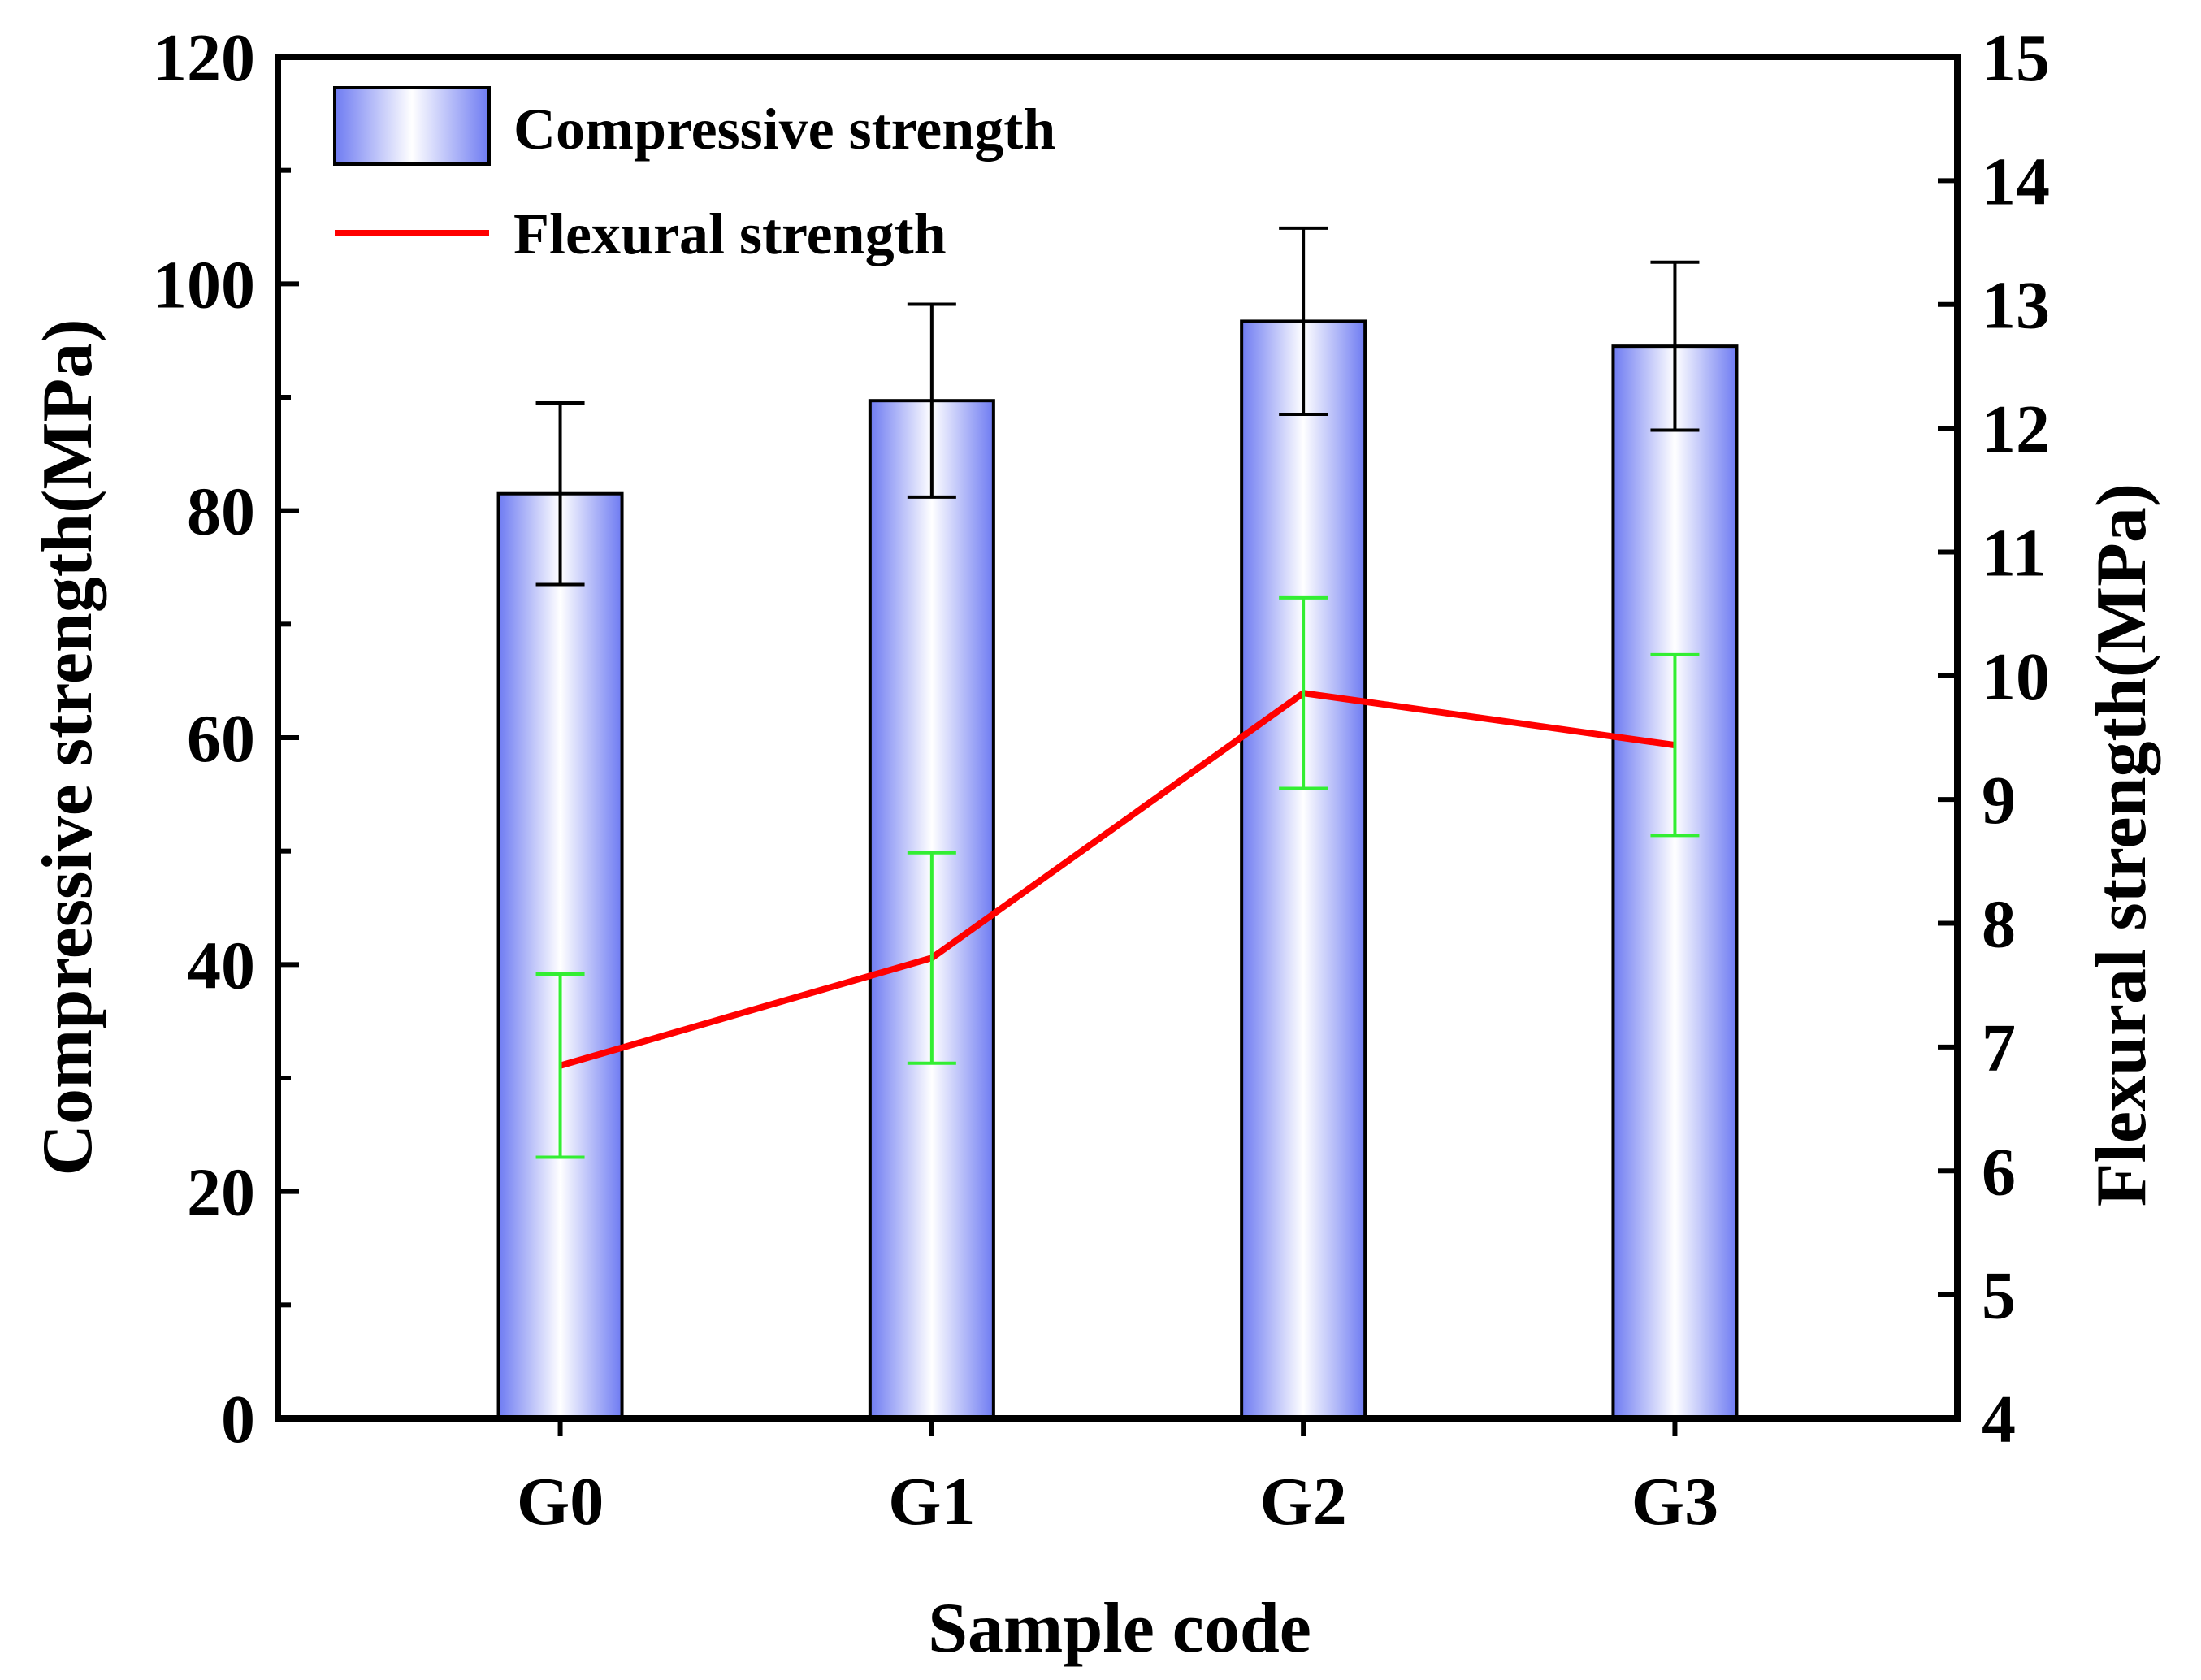 The height and width of the screenshot is (1680, 2201). I want to click on y-right-tick-label: 12, so click(2016, 430).